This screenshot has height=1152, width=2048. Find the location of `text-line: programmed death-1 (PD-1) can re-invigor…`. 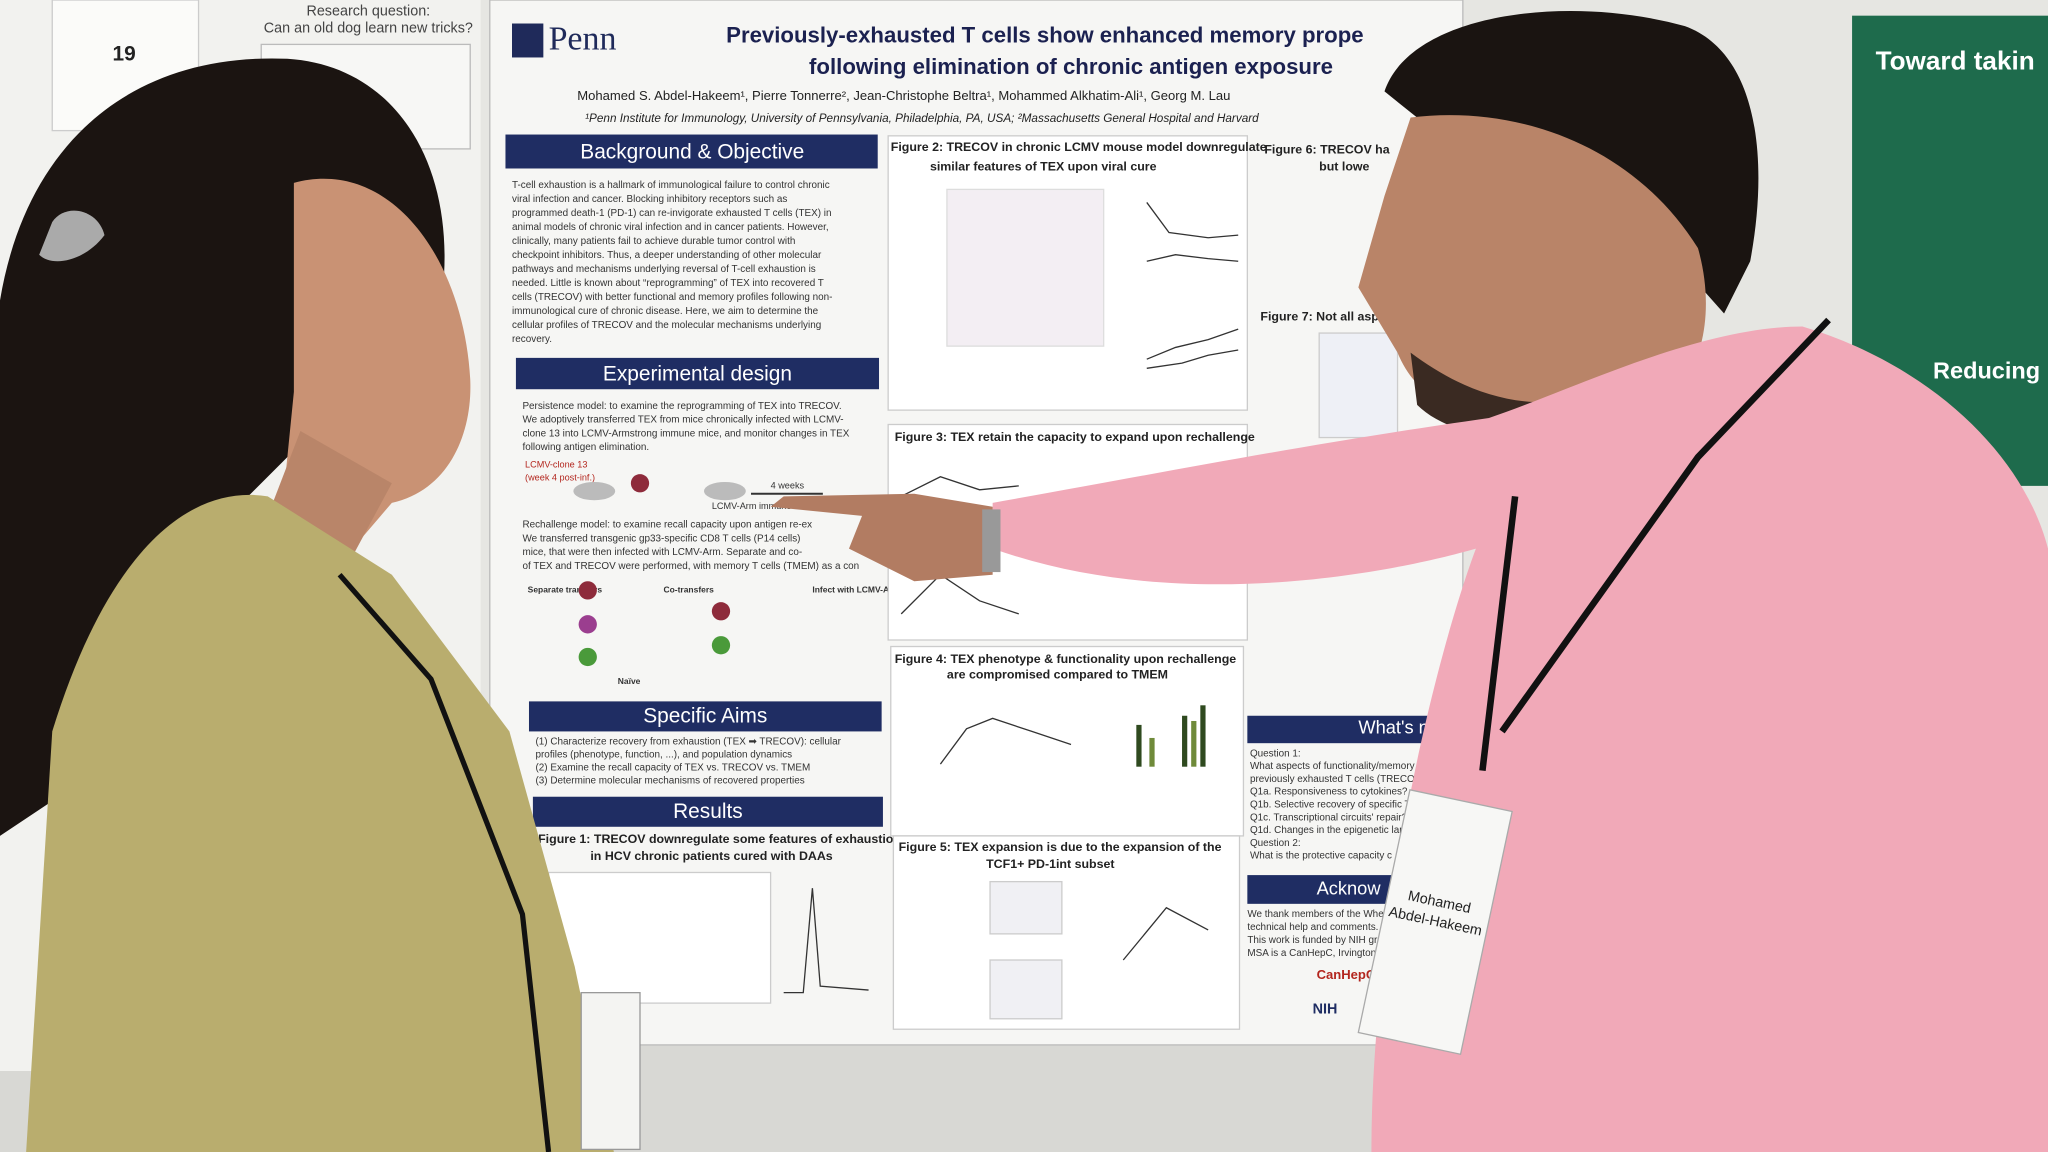

text-line: programmed death-1 (PD-1) can re-invigor… is located at coordinates (672, 213).